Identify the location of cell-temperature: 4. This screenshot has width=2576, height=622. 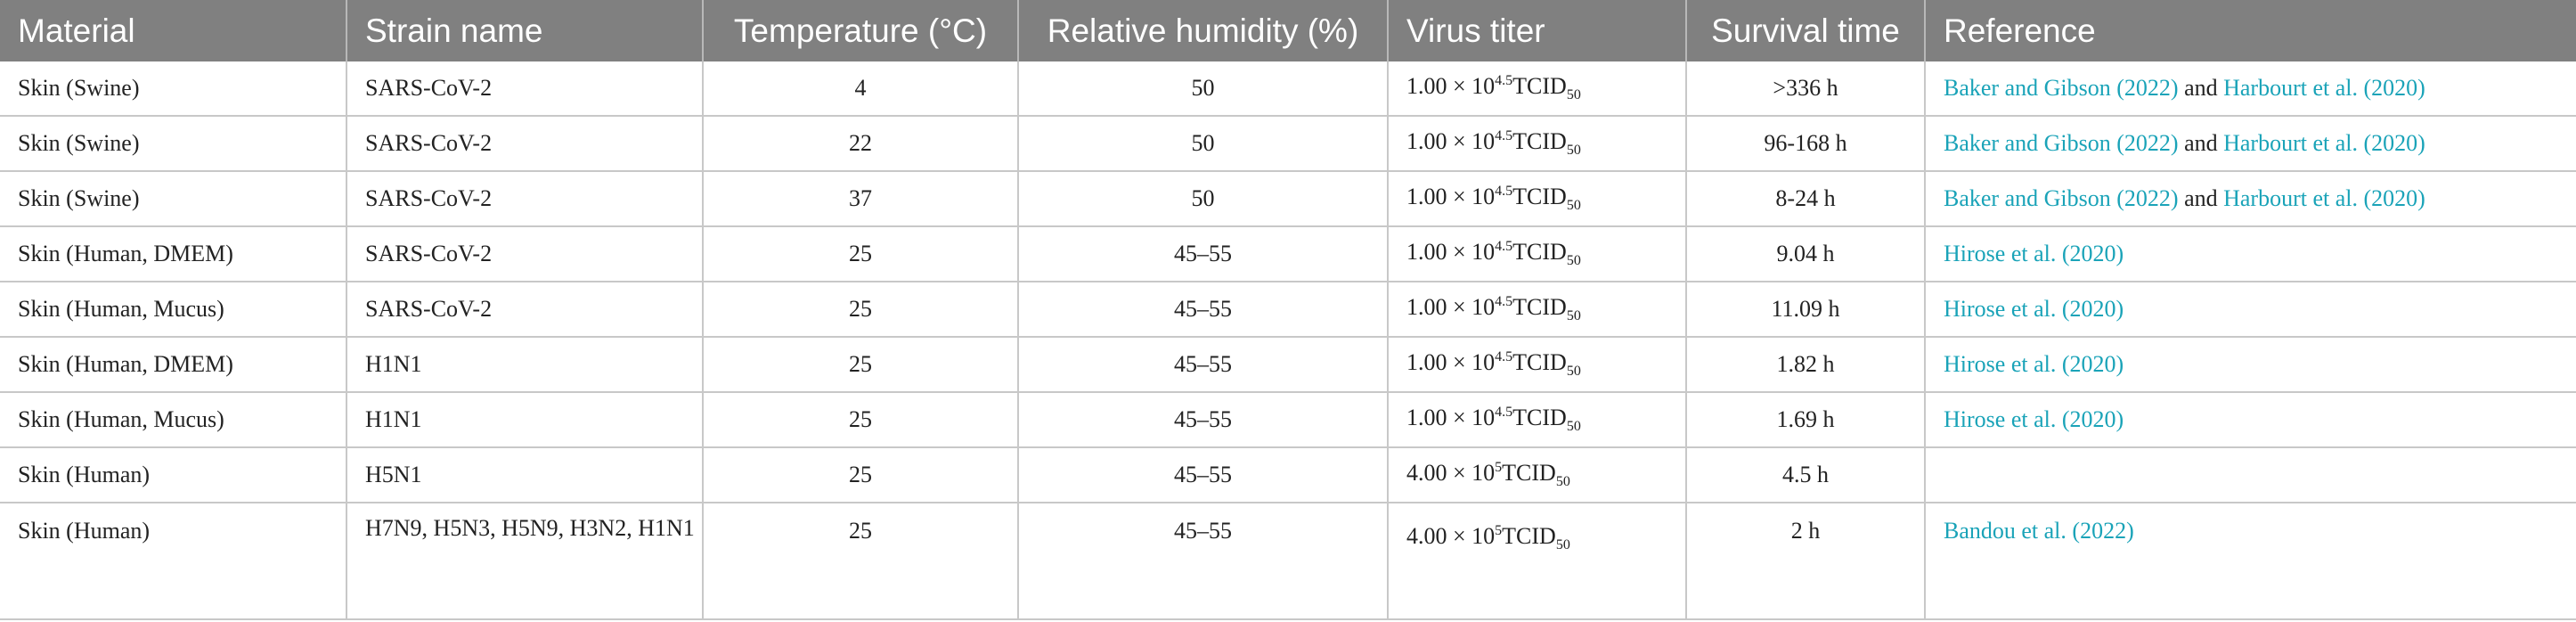
(860, 89).